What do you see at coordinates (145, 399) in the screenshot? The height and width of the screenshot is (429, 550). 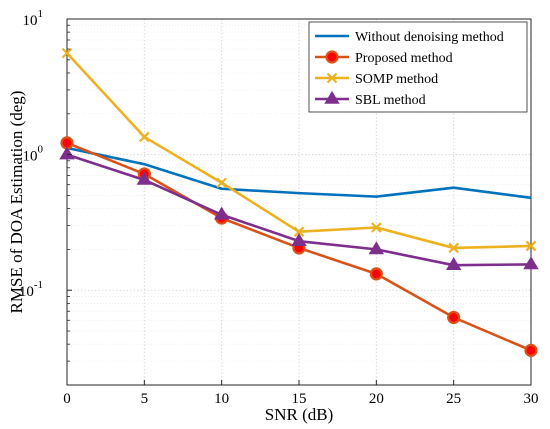 I see `x-tick-label: 5` at bounding box center [145, 399].